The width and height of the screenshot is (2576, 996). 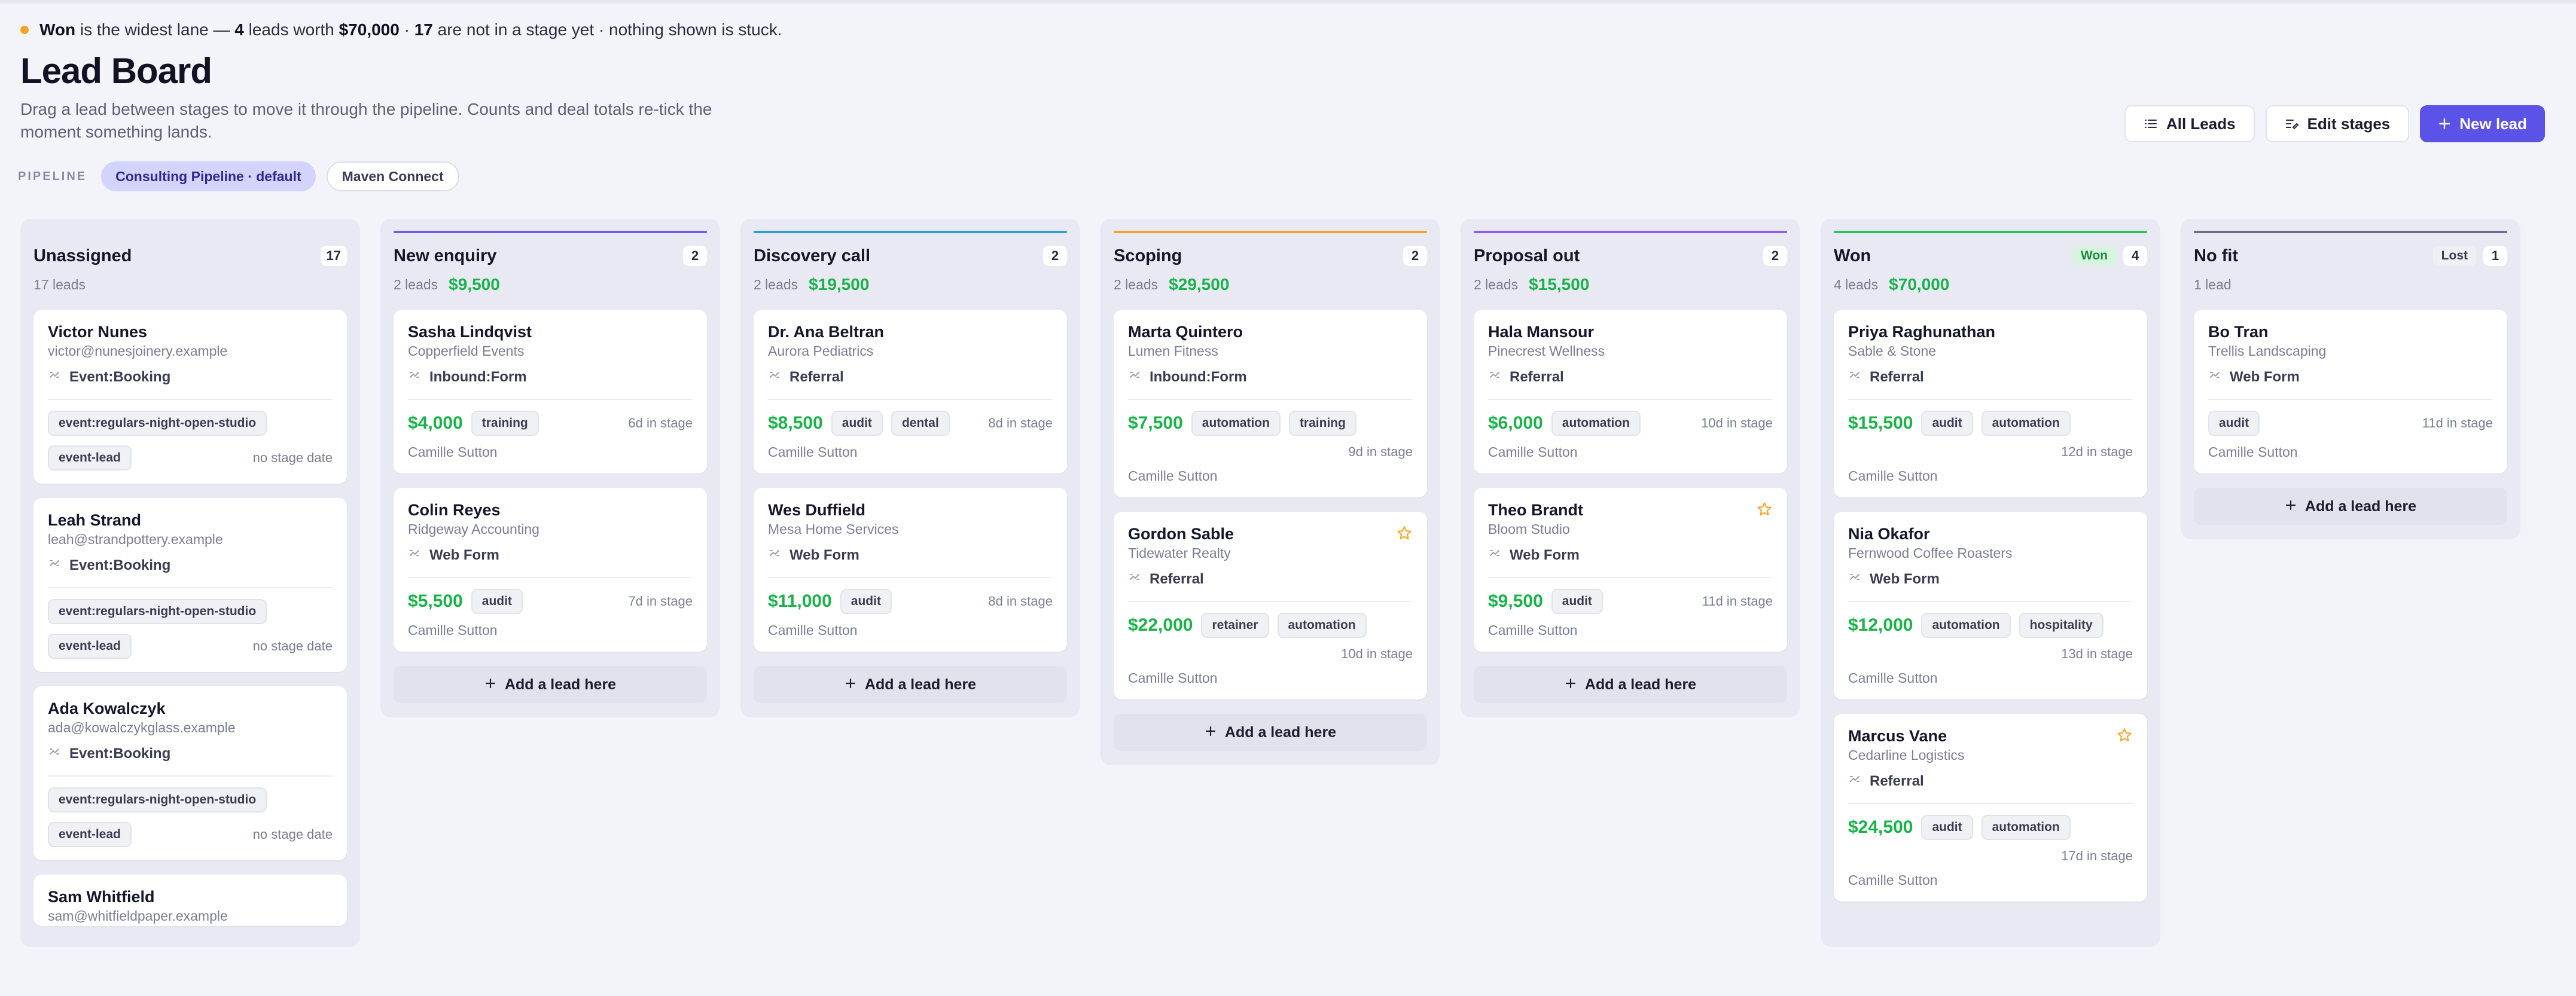 I want to click on stage-age: 10d in stage, so click(x=1377, y=653).